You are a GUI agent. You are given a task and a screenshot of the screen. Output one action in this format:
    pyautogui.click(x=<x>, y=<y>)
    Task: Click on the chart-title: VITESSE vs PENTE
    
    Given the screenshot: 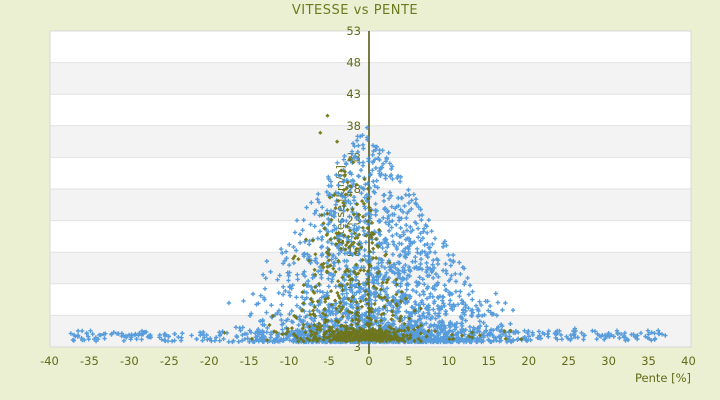 What is the action you would take?
    pyautogui.click(x=355, y=10)
    